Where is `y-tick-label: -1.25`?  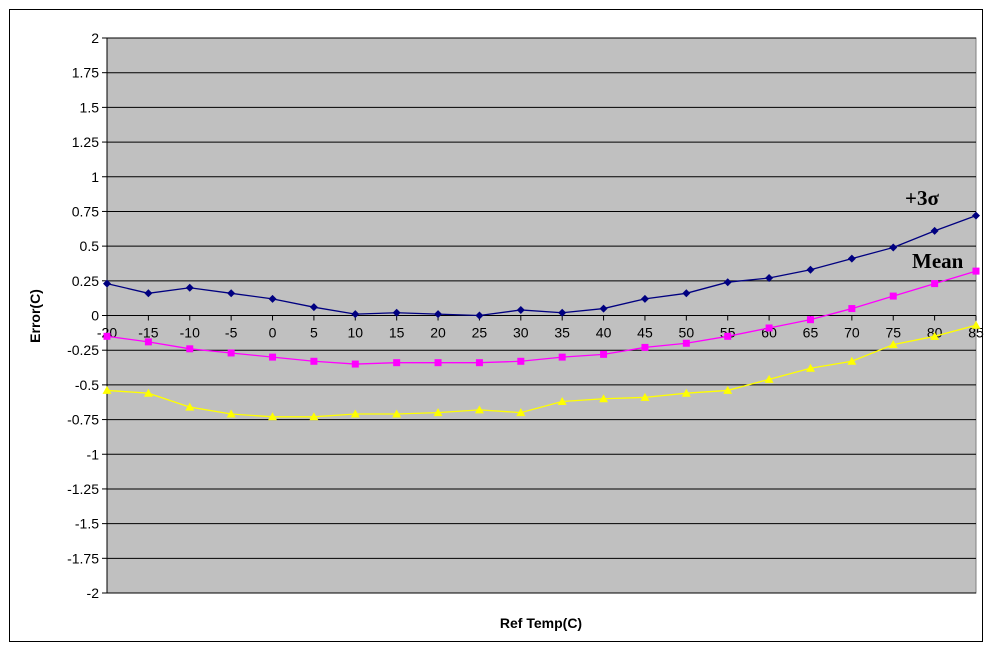
y-tick-label: -1.25 is located at coordinates (83, 489).